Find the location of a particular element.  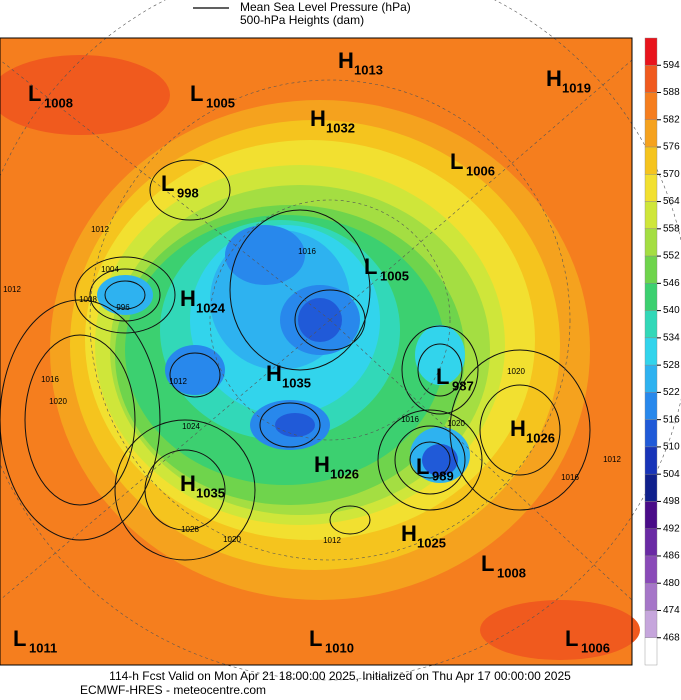

colorbar-tick-label: 492 is located at coordinates (671, 528).